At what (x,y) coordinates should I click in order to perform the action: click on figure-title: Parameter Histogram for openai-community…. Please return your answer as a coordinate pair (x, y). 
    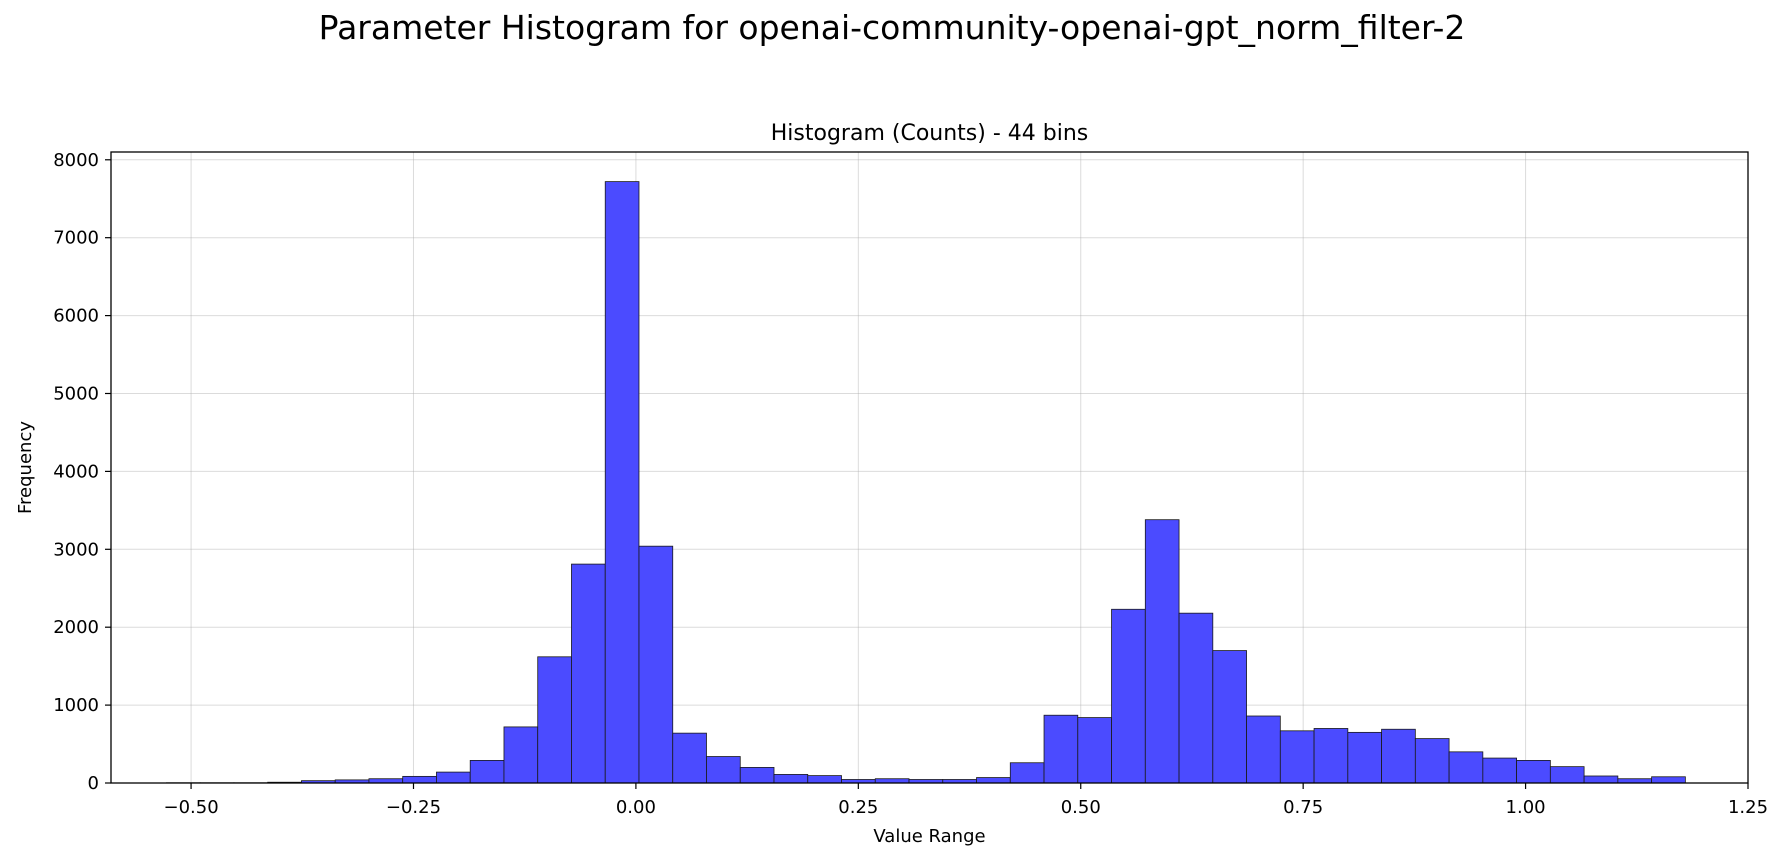
    Looking at the image, I should click on (892, 27).